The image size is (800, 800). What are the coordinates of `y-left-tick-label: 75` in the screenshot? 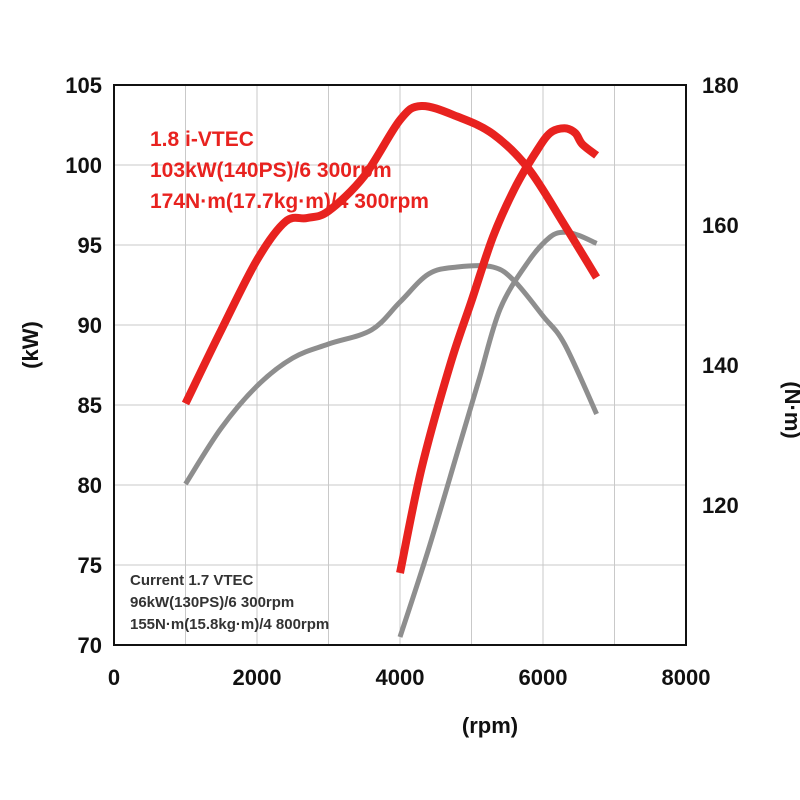 It's located at (90, 565).